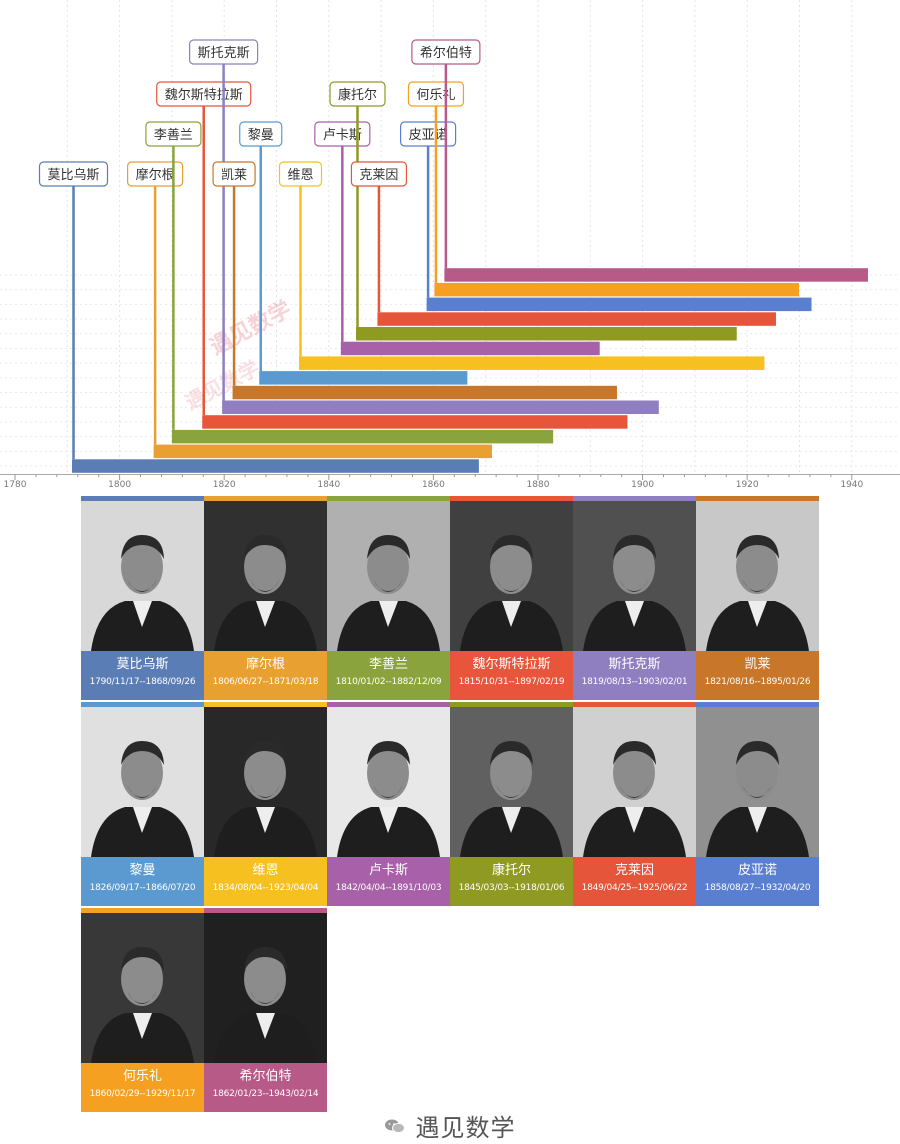  I want to click on person-card: 康托尔 1845/03/03--1918/01/06, so click(511, 804).